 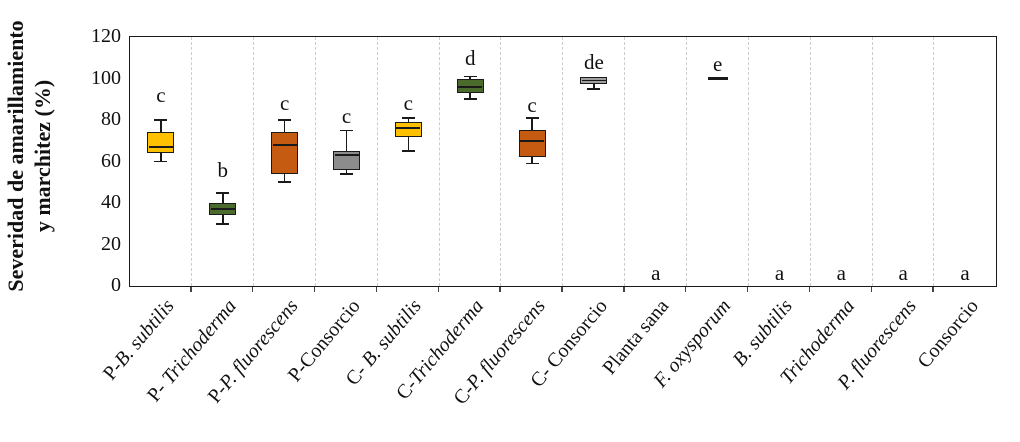 What do you see at coordinates (116, 285) in the screenshot?
I see `y-tick-label: 0` at bounding box center [116, 285].